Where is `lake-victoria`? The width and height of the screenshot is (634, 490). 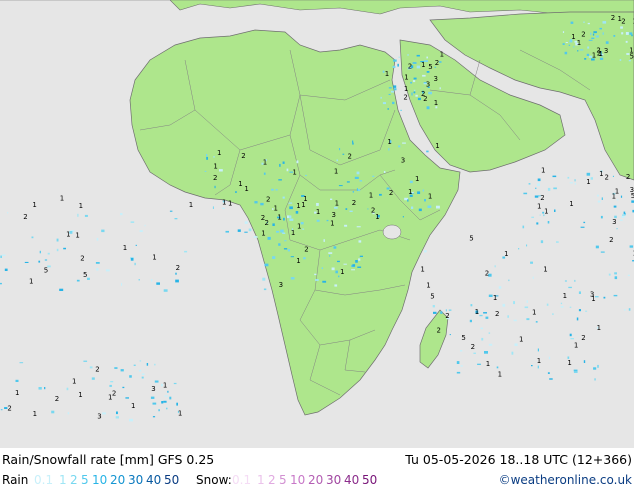
lake-victoria is located at coordinates (392, 232).